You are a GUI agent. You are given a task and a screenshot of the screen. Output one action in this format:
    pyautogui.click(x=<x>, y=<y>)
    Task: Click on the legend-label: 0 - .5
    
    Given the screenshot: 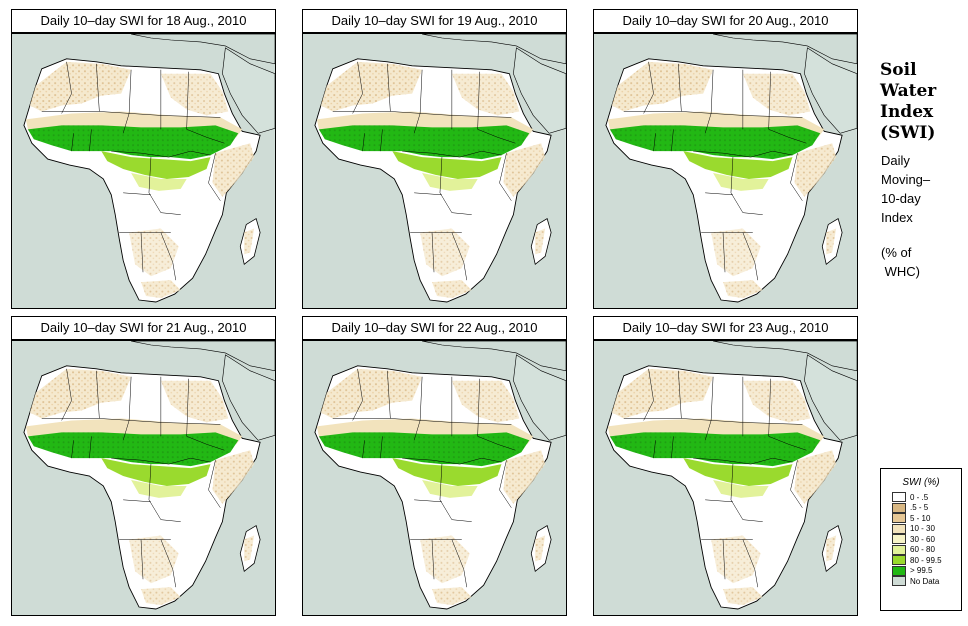 What is the action you would take?
    pyautogui.click(x=919, y=497)
    